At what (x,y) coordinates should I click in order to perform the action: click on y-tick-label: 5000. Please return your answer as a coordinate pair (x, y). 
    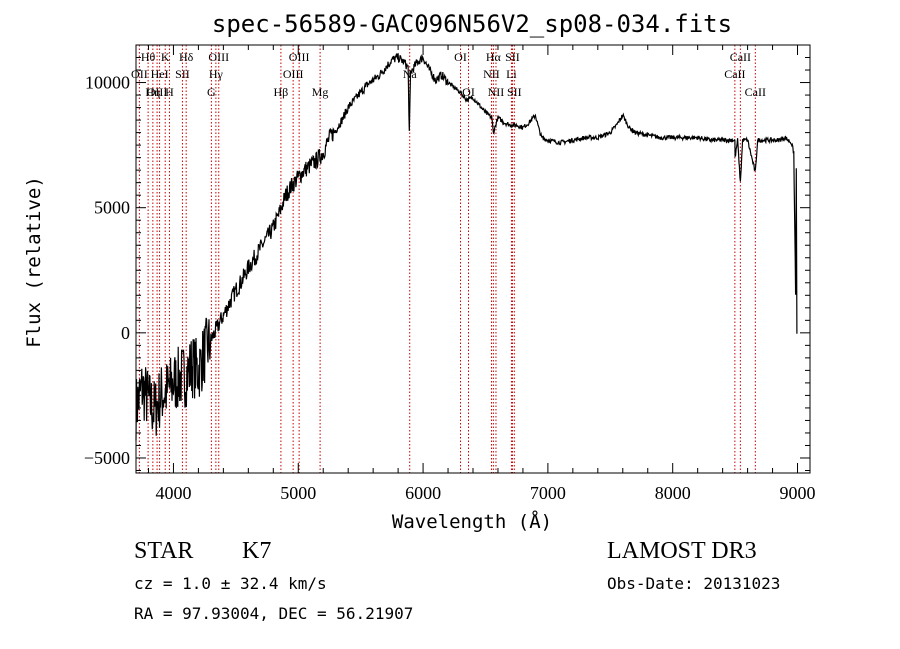
    Looking at the image, I should click on (112, 208).